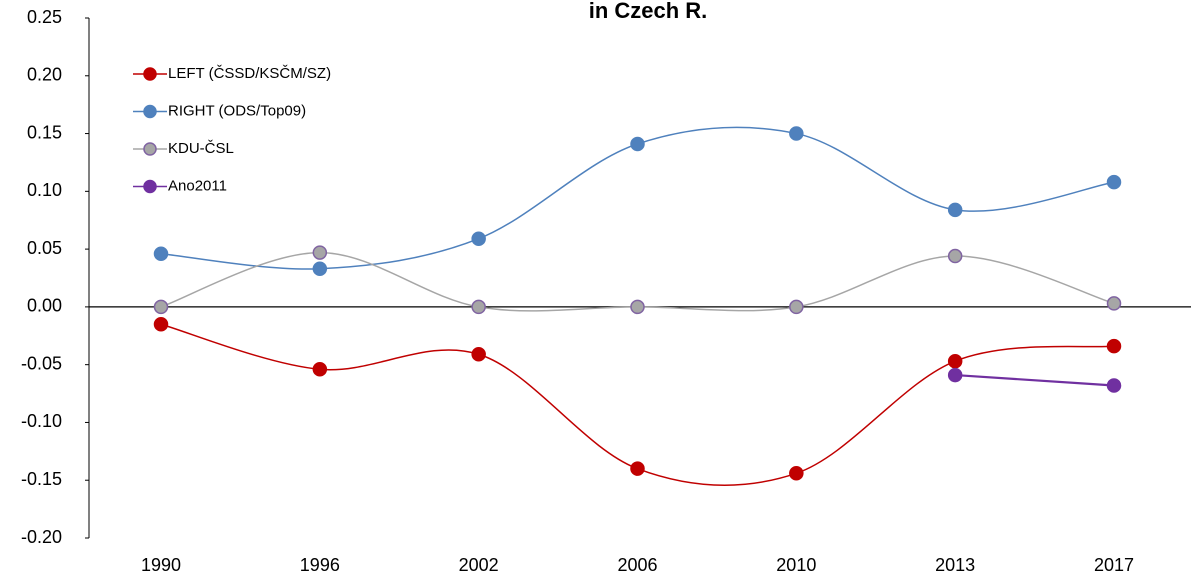 The height and width of the screenshot is (583, 1191). What do you see at coordinates (1035, 380) in the screenshot?
I see `series-line` at bounding box center [1035, 380].